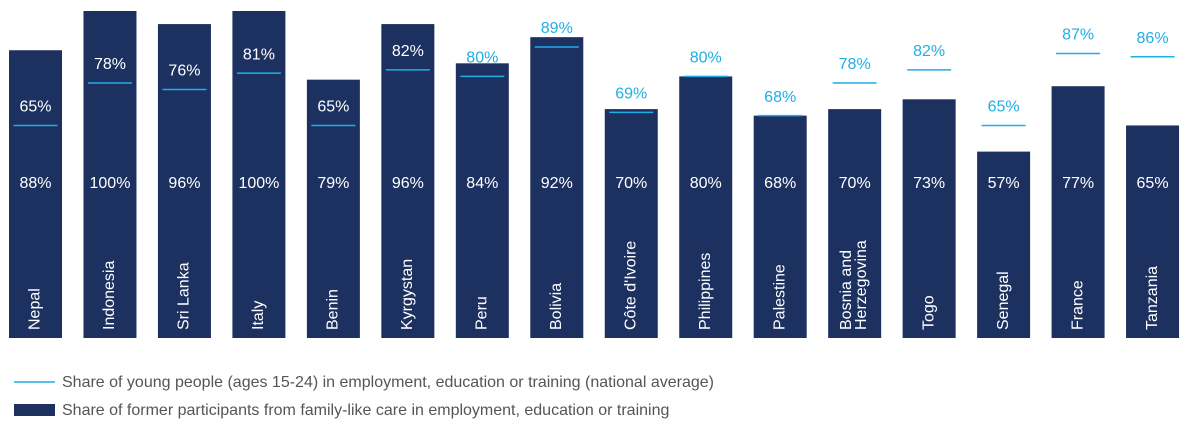 The width and height of the screenshot is (1182, 423). Describe the element at coordinates (333, 309) in the screenshot. I see `category-label: Benin` at that location.